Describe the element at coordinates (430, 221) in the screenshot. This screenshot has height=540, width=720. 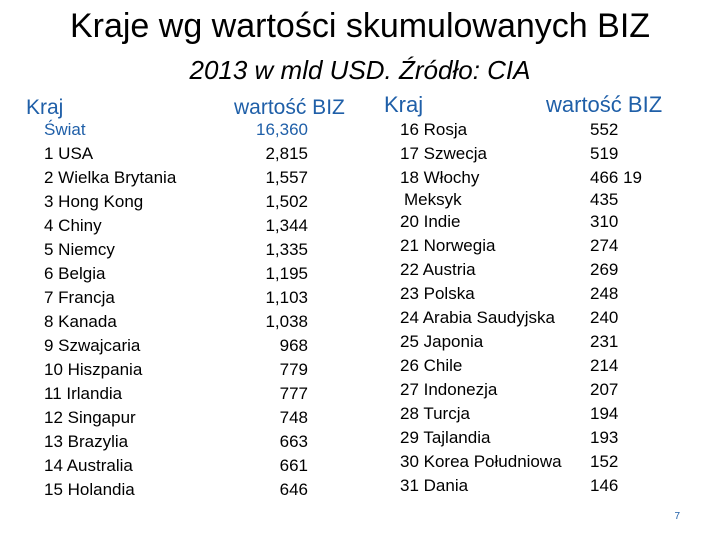
I see `right-row-label: 20 Indie` at that location.